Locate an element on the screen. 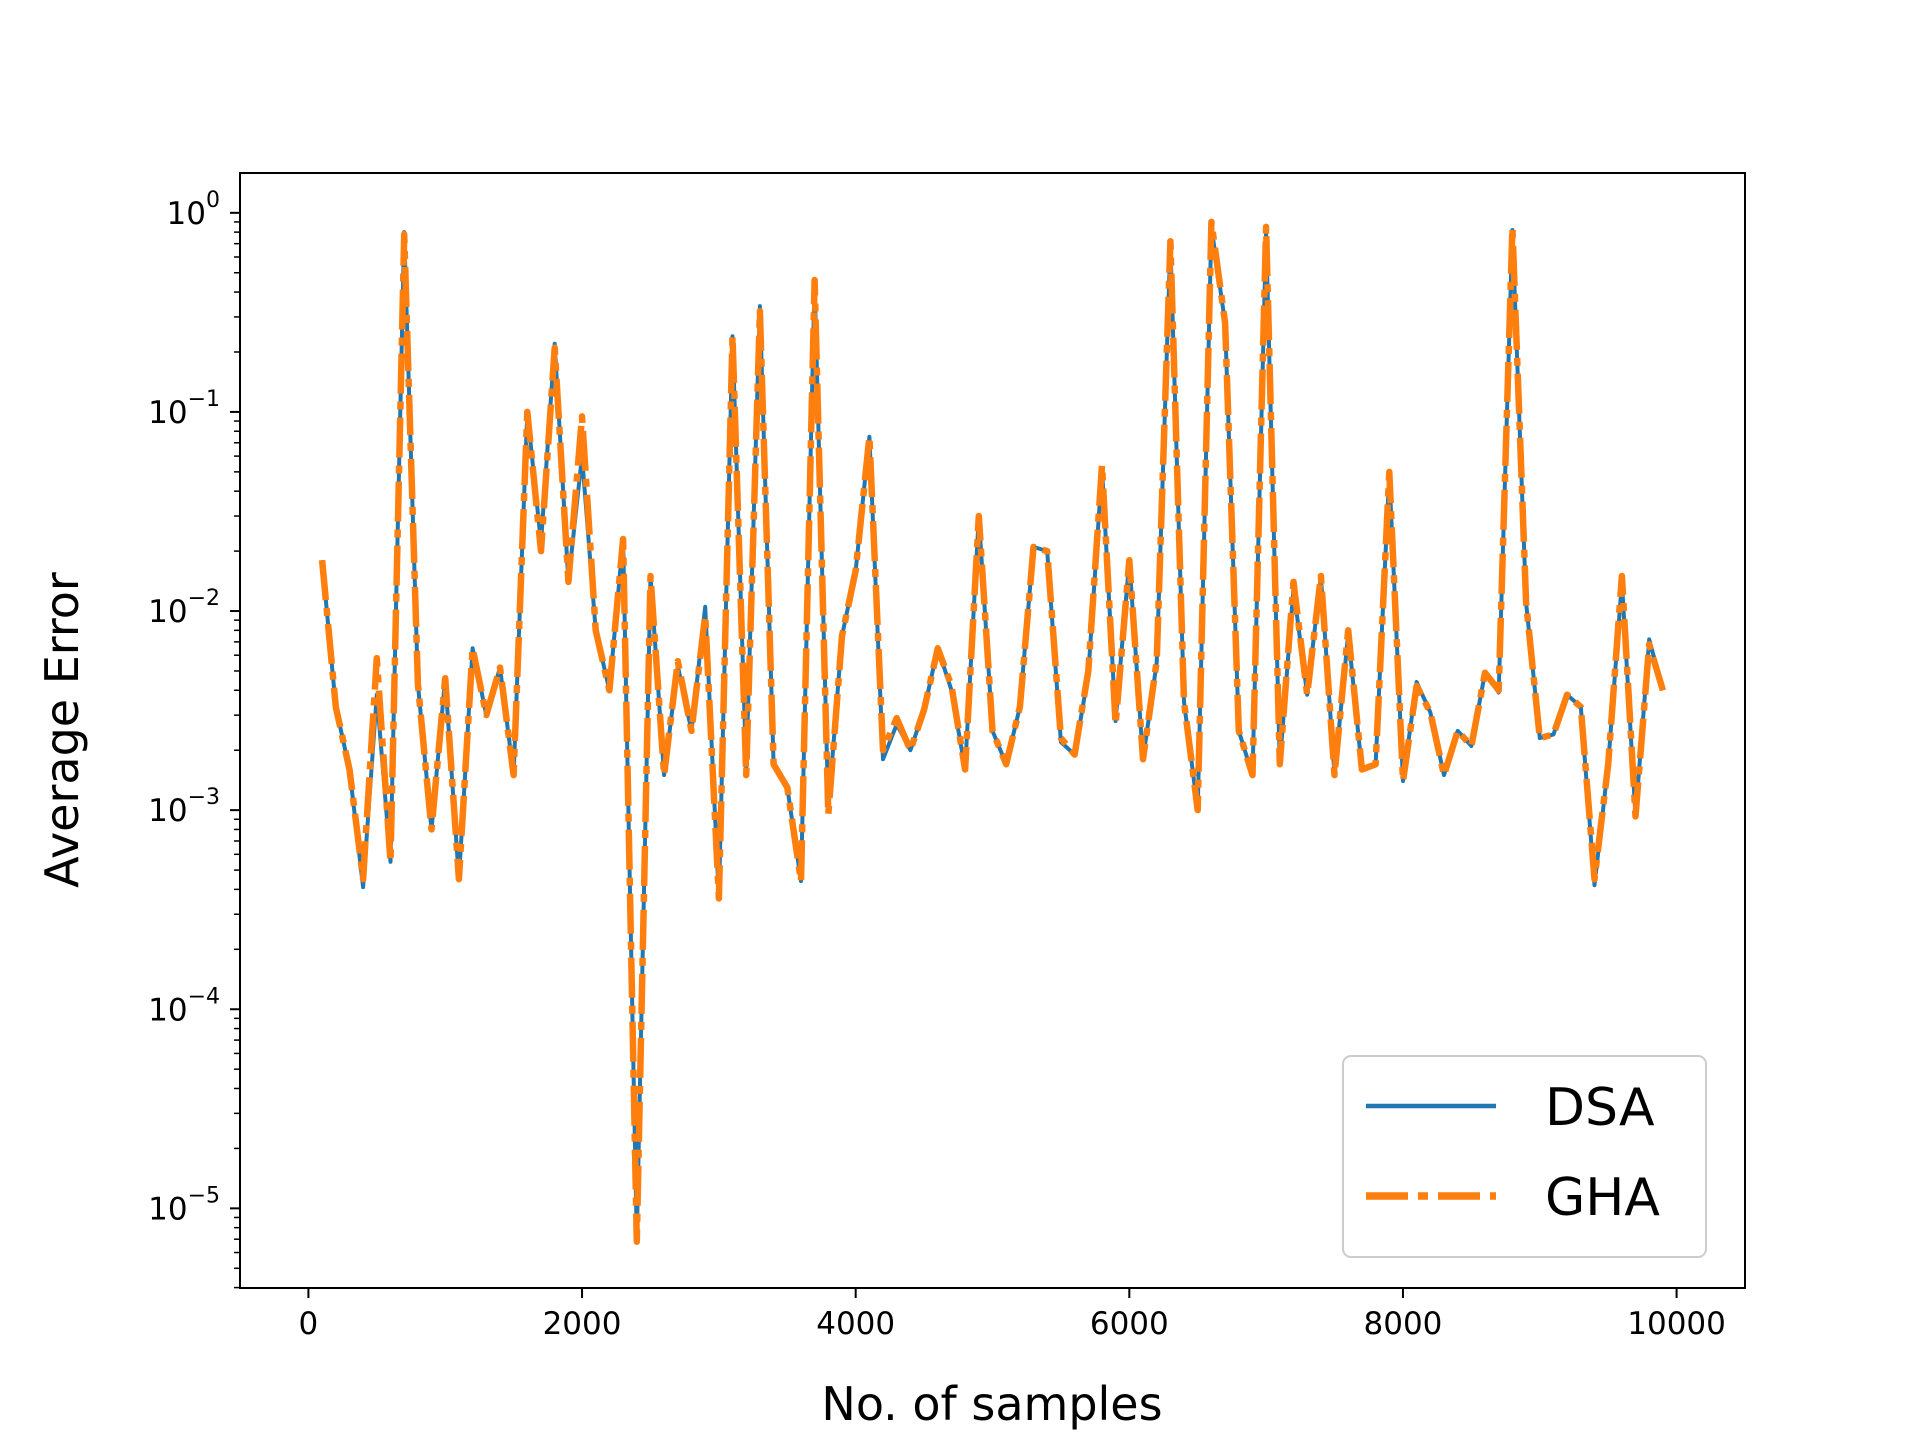 This screenshot has height=1440, width=1920. x-tick-label: 4000 is located at coordinates (855, 1324).